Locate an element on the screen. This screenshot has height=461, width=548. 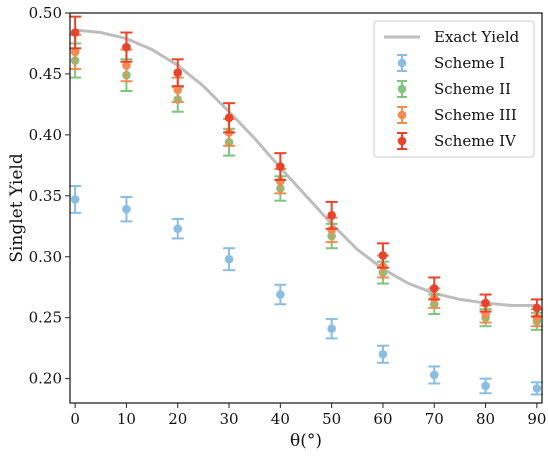
legend-label: Scheme I is located at coordinates (469, 63).